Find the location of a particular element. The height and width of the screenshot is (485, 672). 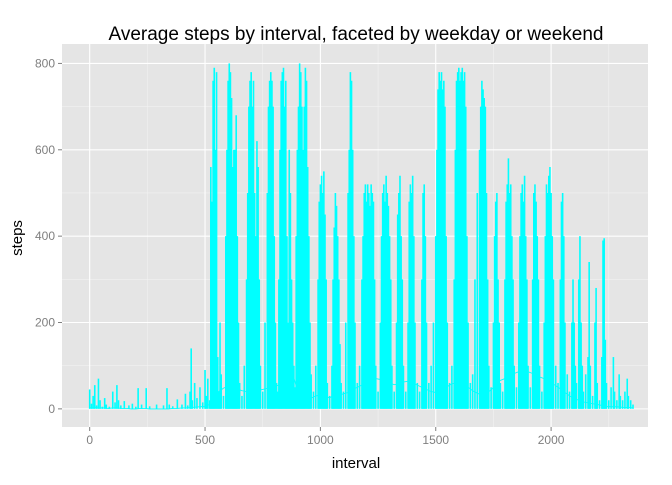

x-axis: 0 500 1000 1500 2000 is located at coordinates (325, 437).